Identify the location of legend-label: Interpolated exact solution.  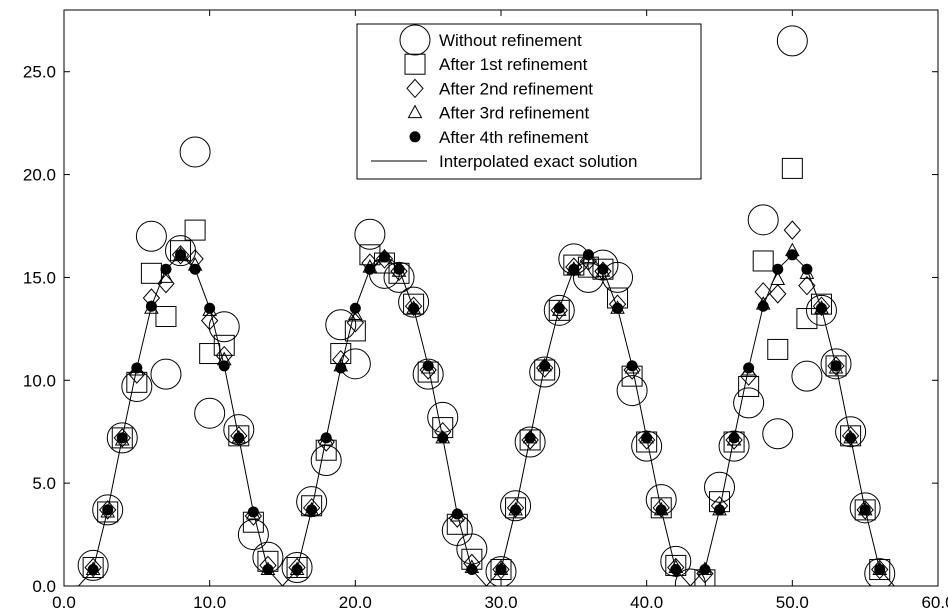
(538, 161).